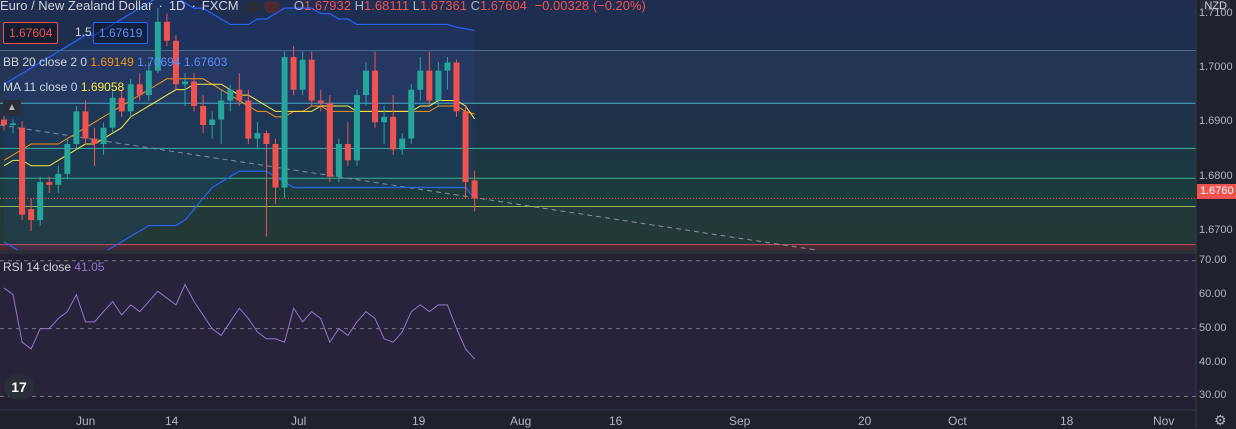  Describe the element at coordinates (272, 6) in the screenshot. I see `more-options-icon` at that location.